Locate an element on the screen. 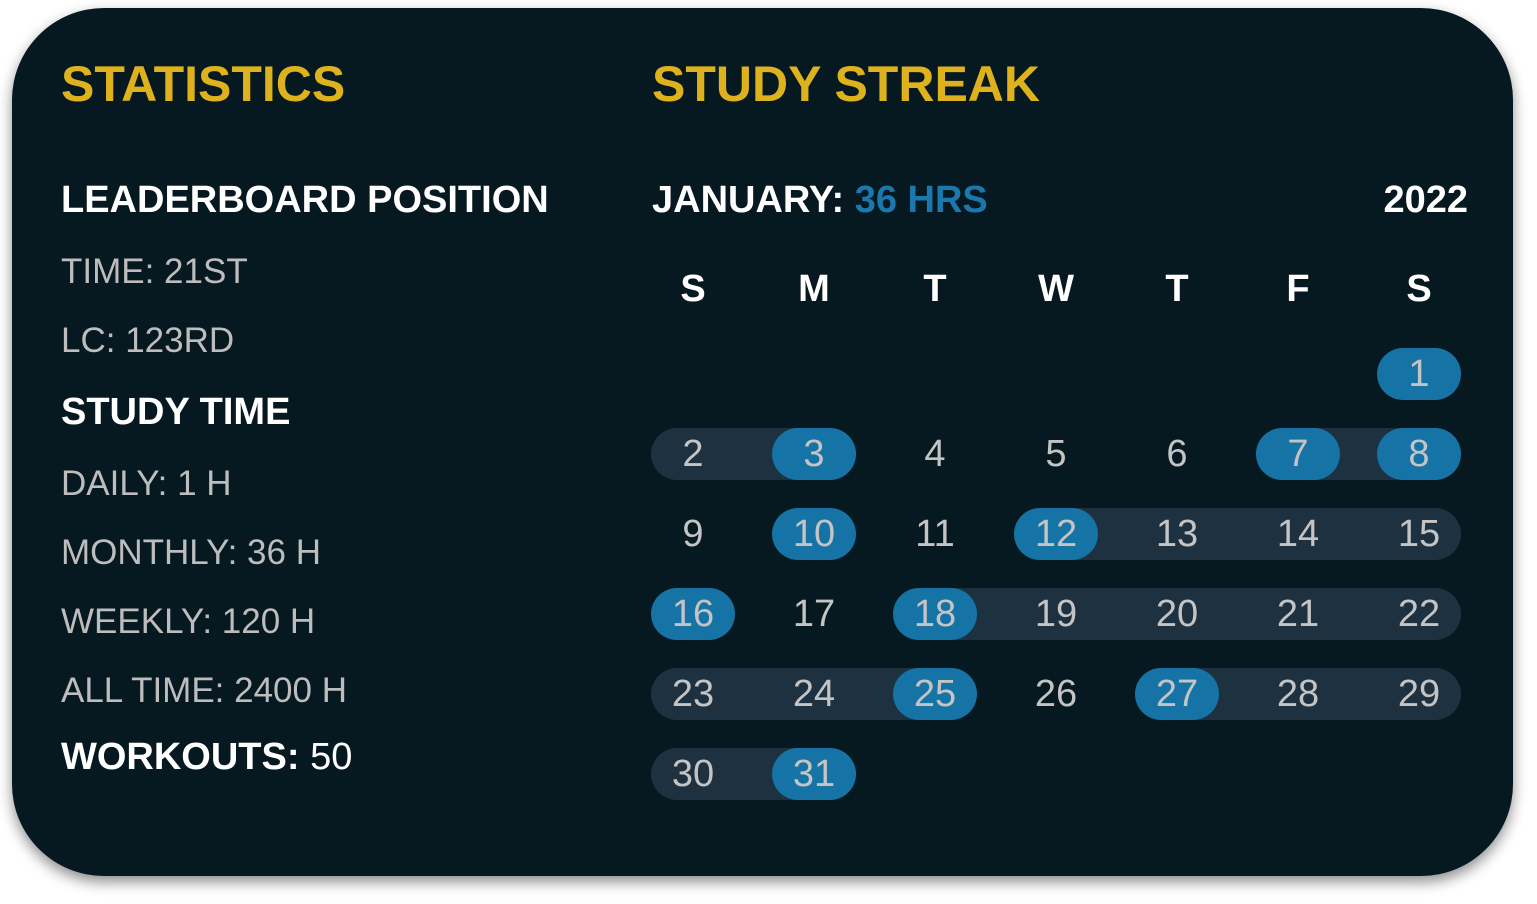  calendar-day: 16 is located at coordinates (693, 614).